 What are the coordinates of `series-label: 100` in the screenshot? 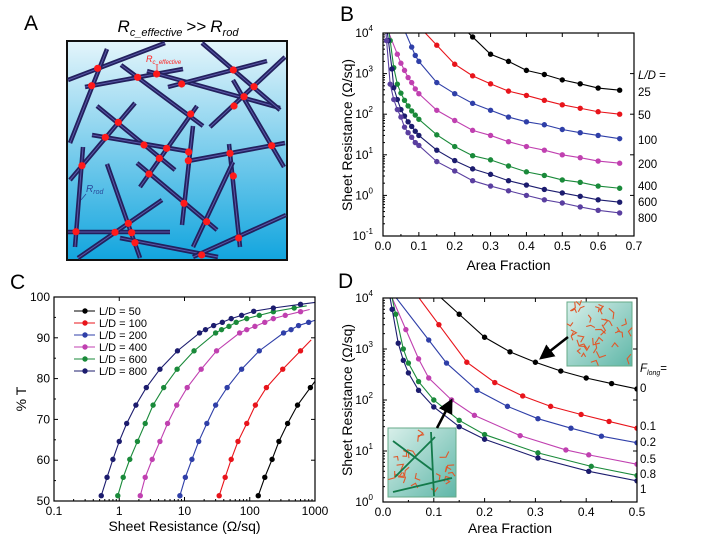 It's located at (647, 141).